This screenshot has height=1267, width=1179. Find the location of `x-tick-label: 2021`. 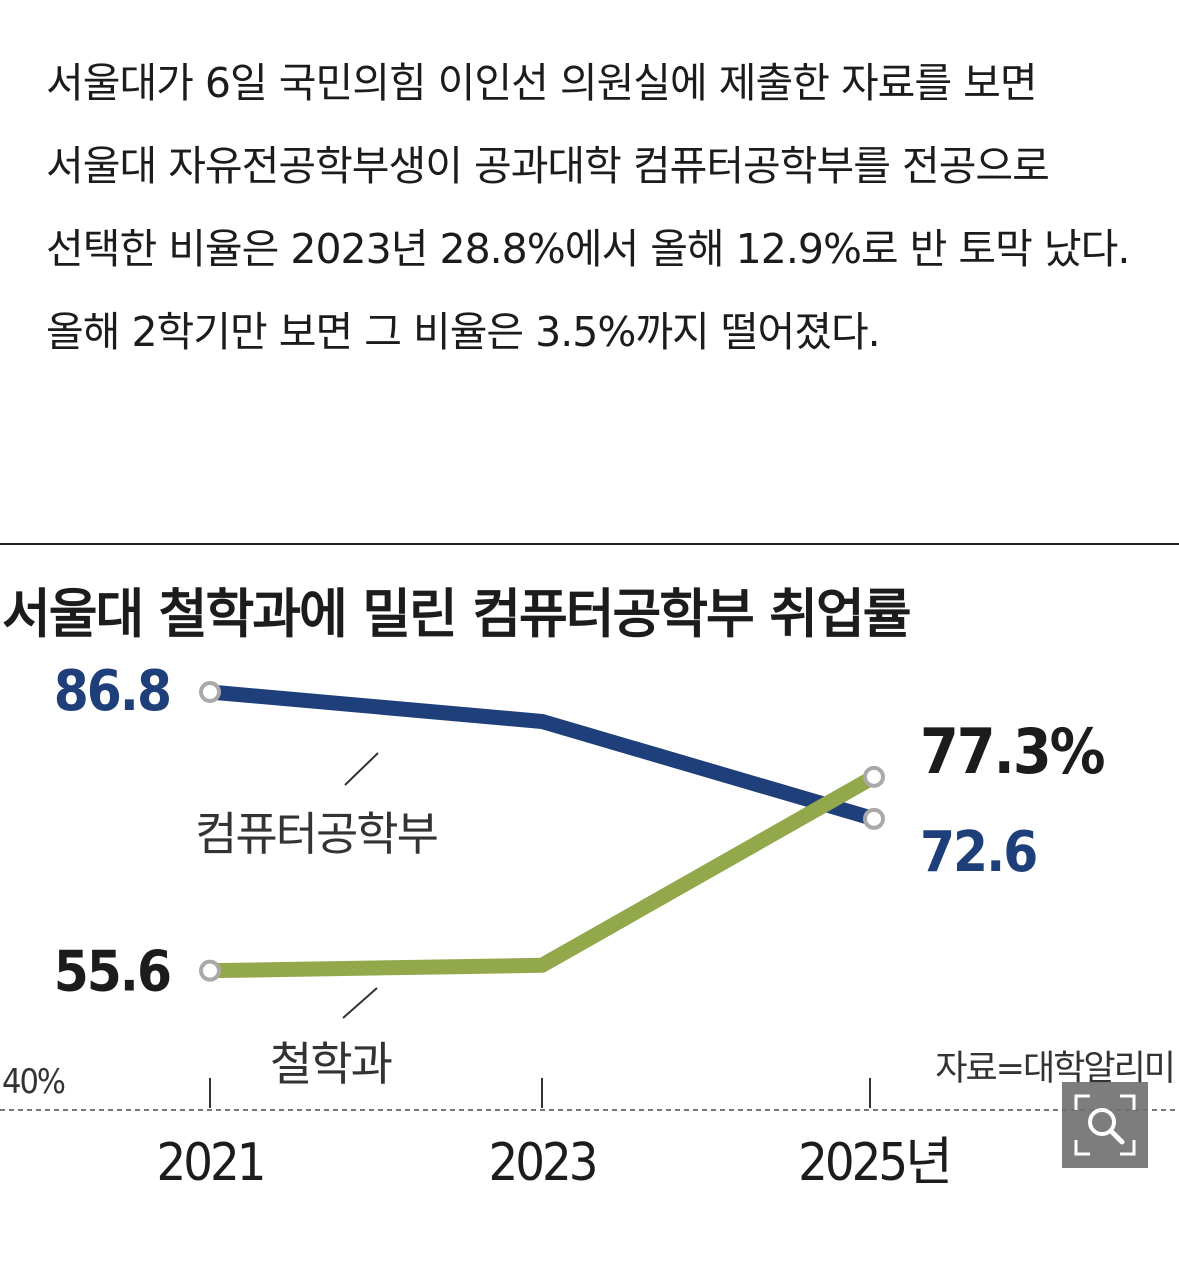

x-tick-label: 2021 is located at coordinates (209, 1163).